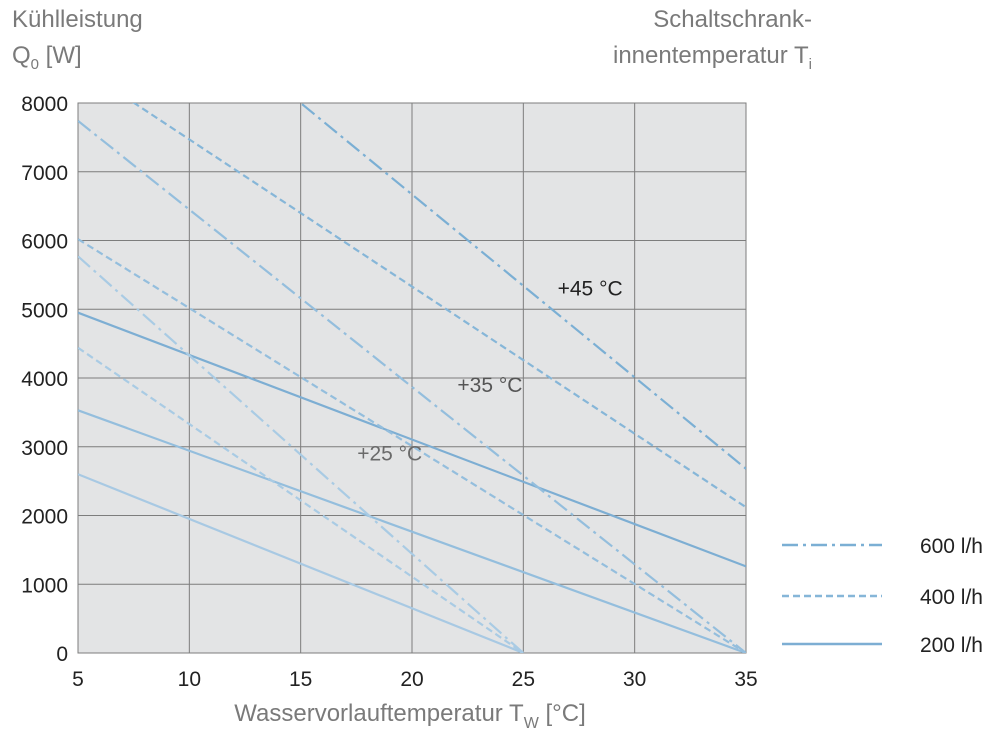 This screenshot has width=997, height=740. I want to click on annotations: +45 °C +35 °C +25 °C, so click(489, 372).